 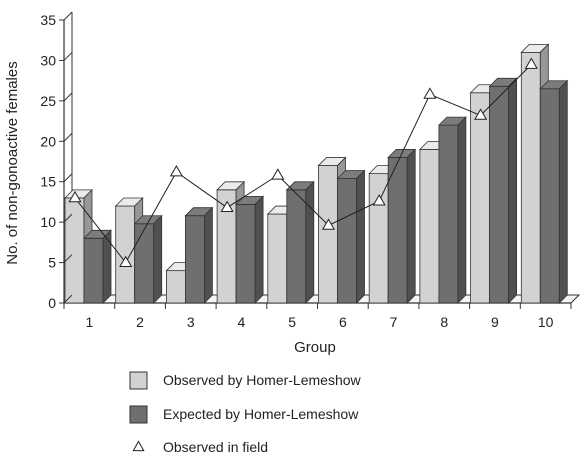 I want to click on y-tick-label: 15, so click(x=48, y=182).